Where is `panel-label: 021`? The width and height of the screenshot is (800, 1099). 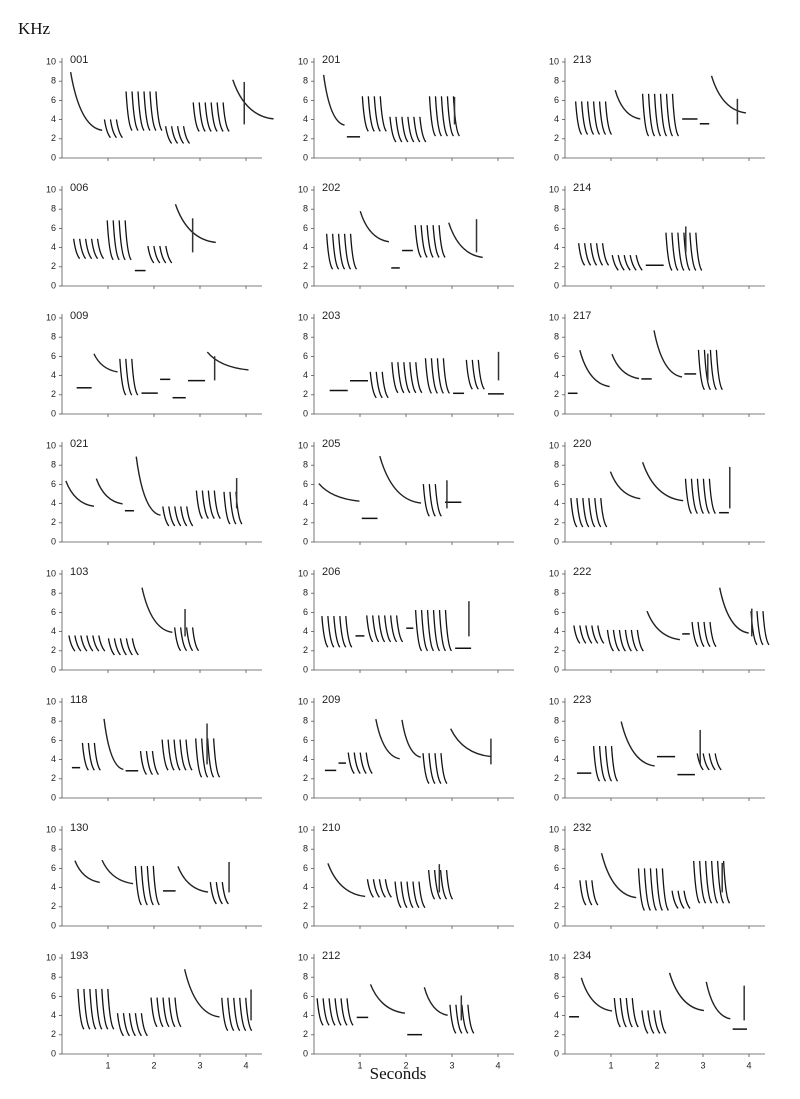
panel-label: 021 is located at coordinates (79, 444).